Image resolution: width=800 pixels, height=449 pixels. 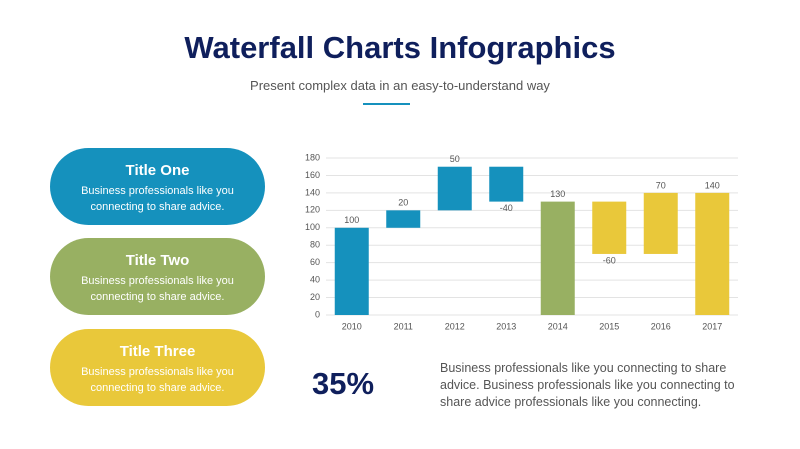 I want to click on x-tick-label: 2016, so click(x=661, y=326).